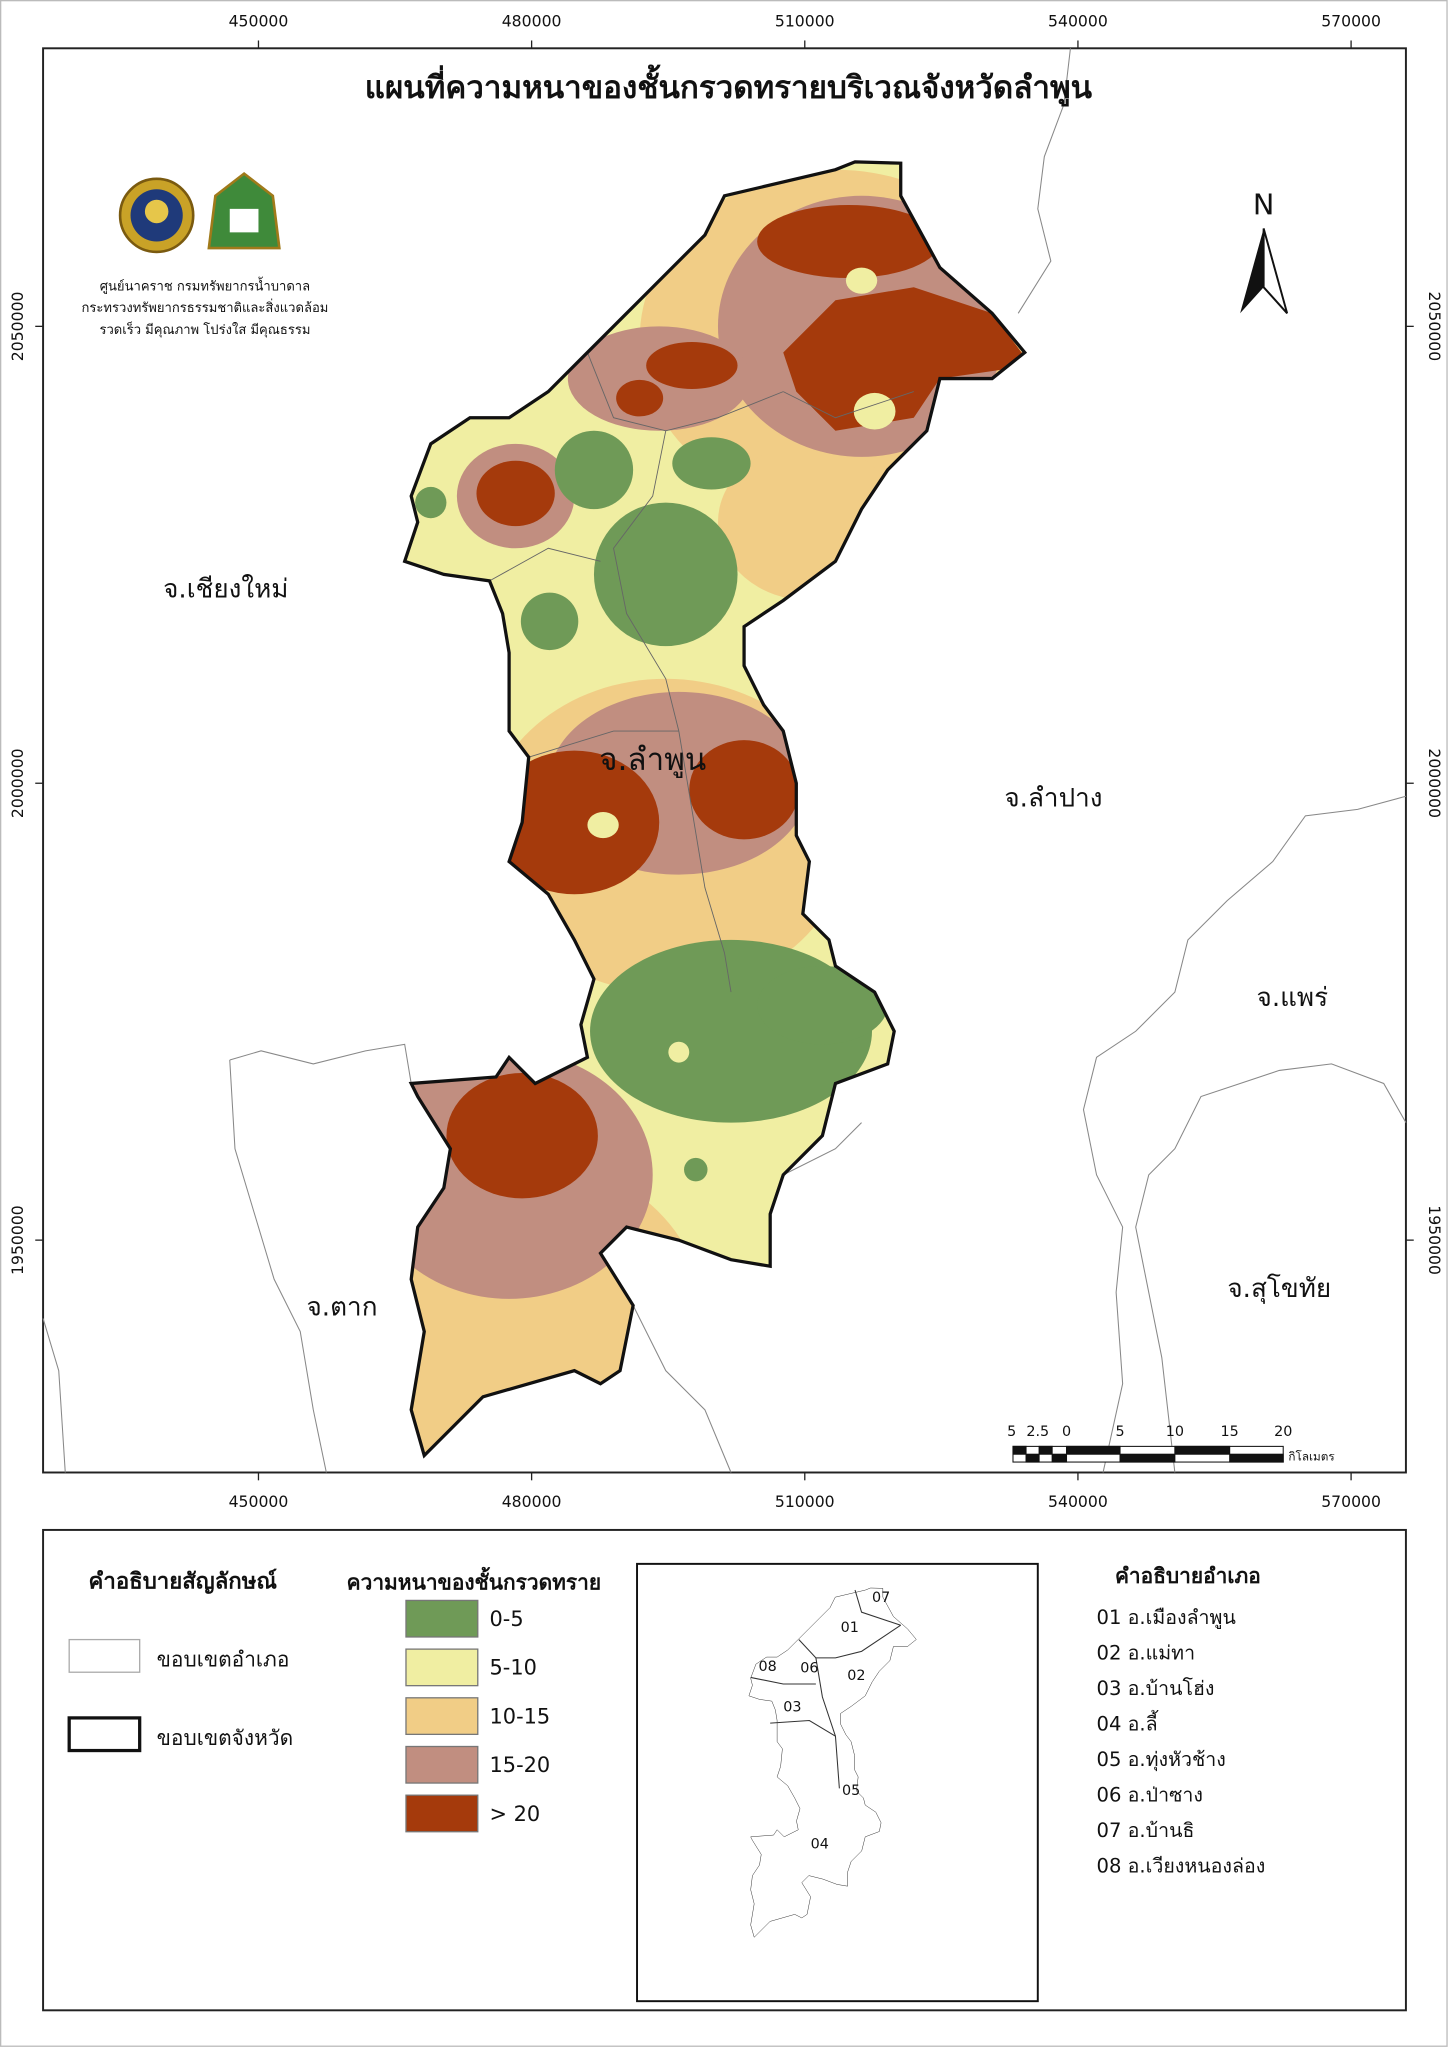 The height and width of the screenshot is (2052, 1449). Describe the element at coordinates (199, 212) in the screenshot. I see `logos` at that location.